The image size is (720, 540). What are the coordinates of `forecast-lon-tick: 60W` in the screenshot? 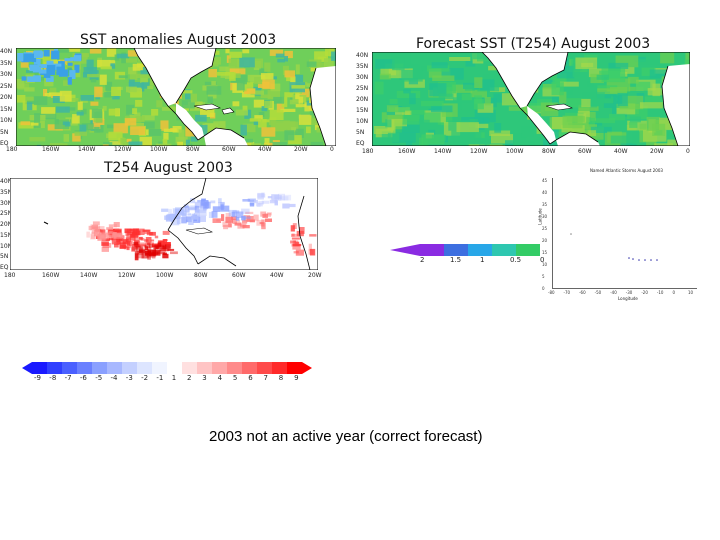 It's located at (585, 151).